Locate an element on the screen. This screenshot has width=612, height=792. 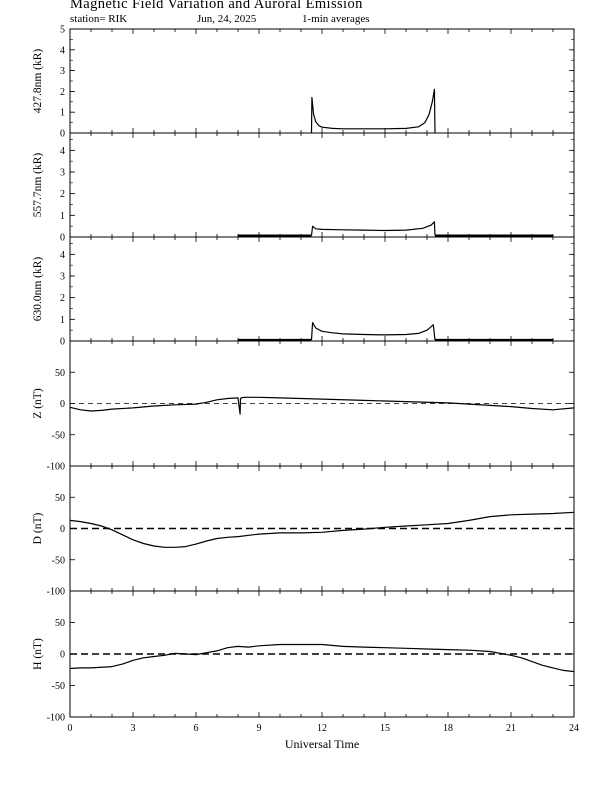
y-tick-label-427: 1 is located at coordinates (62, 113).